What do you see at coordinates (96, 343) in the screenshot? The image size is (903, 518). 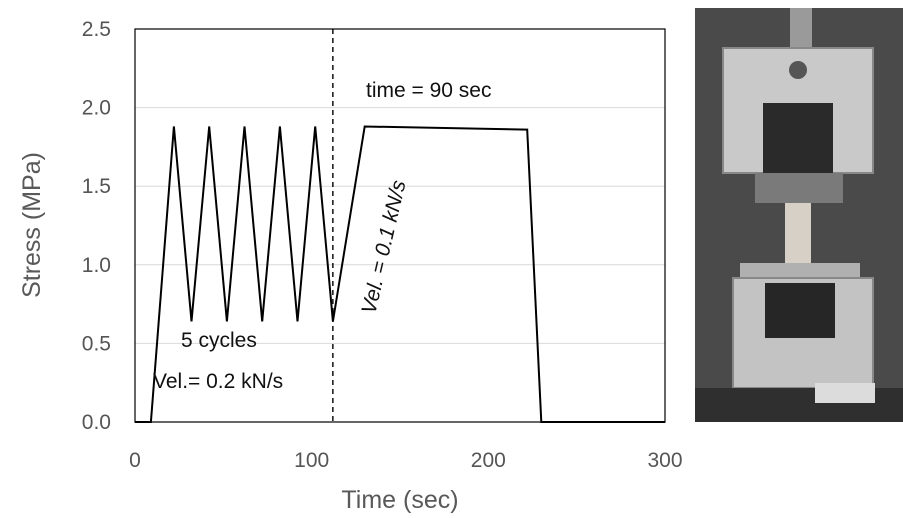 I see `y-tick-label: 0.5` at bounding box center [96, 343].